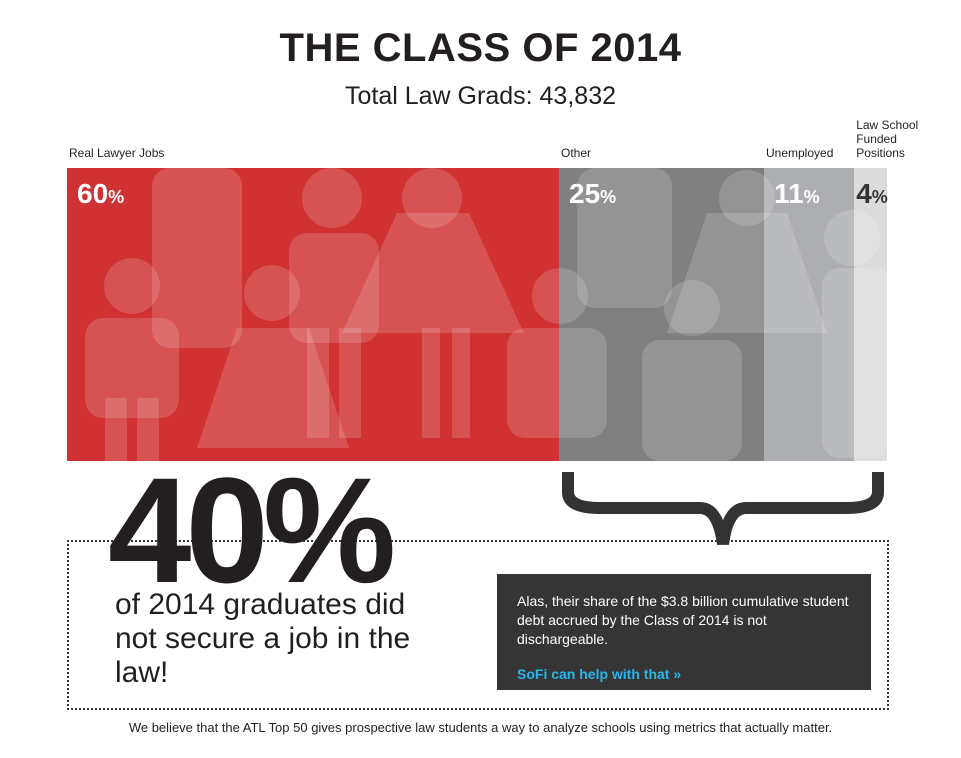 This screenshot has height=758, width=961. What do you see at coordinates (872, 193) in the screenshot?
I see `value-label: 4%` at bounding box center [872, 193].